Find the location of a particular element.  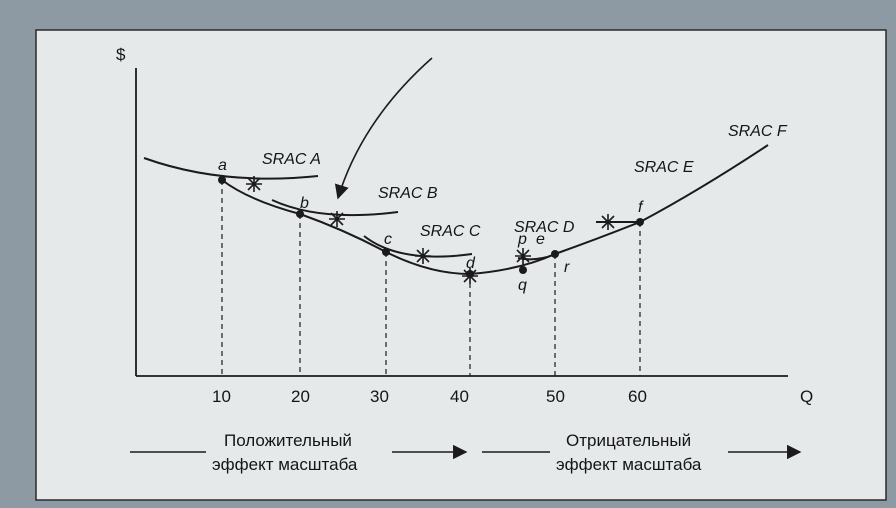

srac-e-min-marker is located at coordinates (608, 222).